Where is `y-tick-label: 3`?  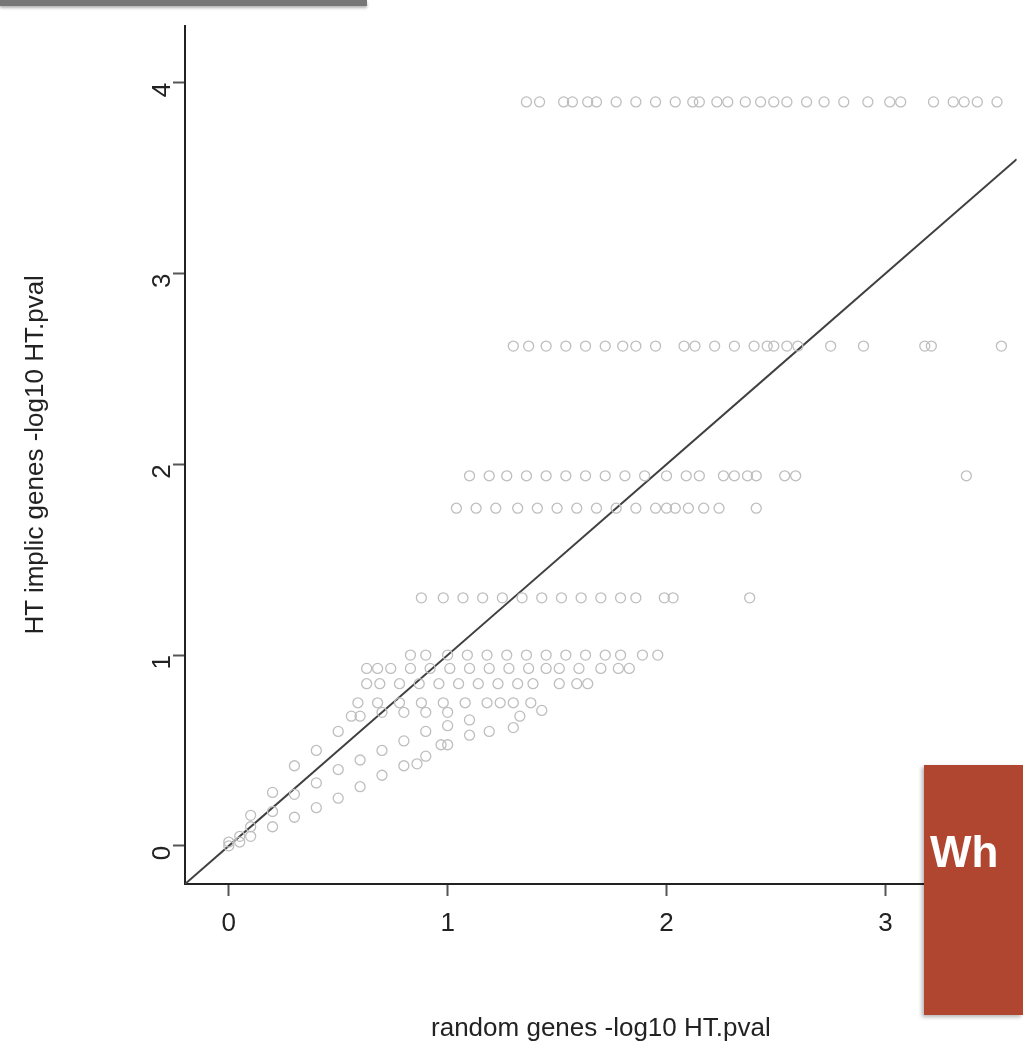 y-tick-label: 3 is located at coordinates (161, 281).